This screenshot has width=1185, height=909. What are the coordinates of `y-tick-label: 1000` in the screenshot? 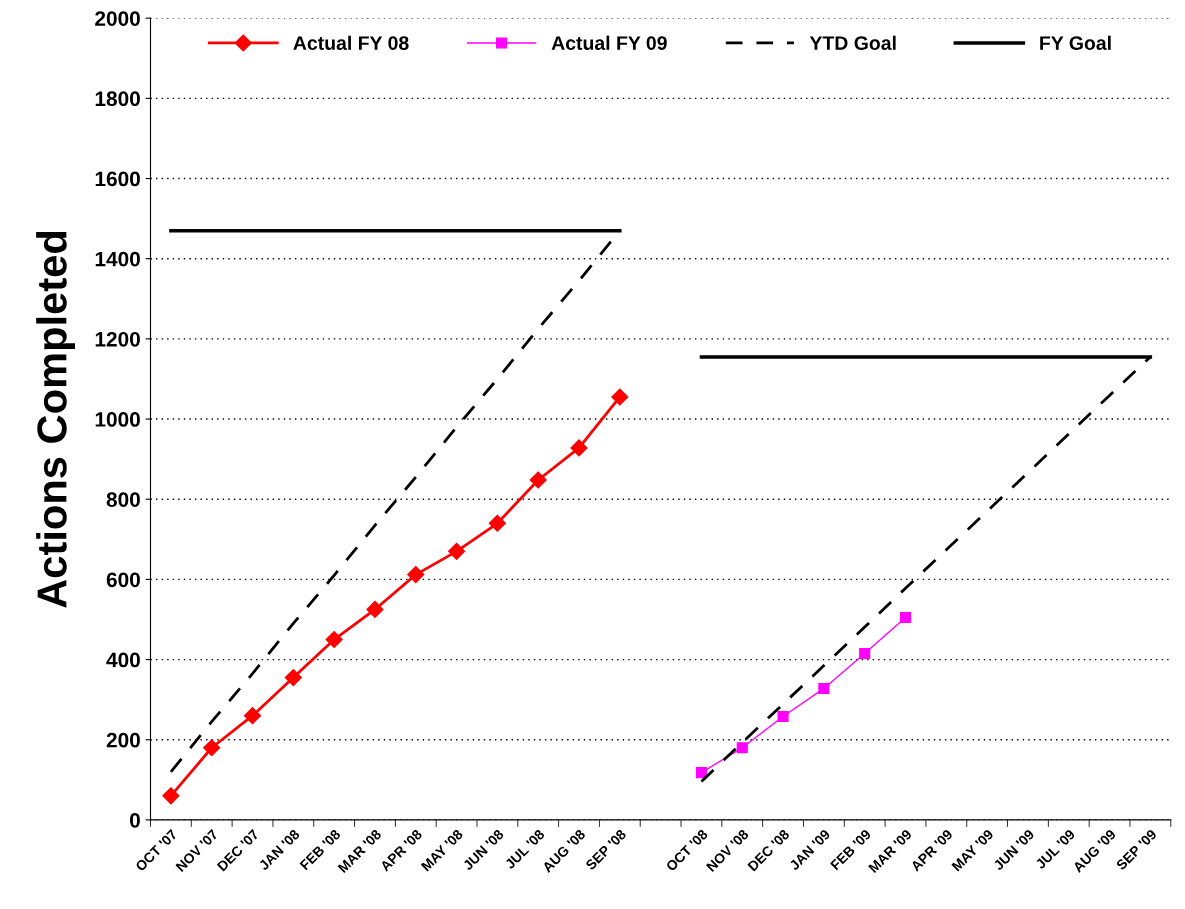 It's located at (117, 419).